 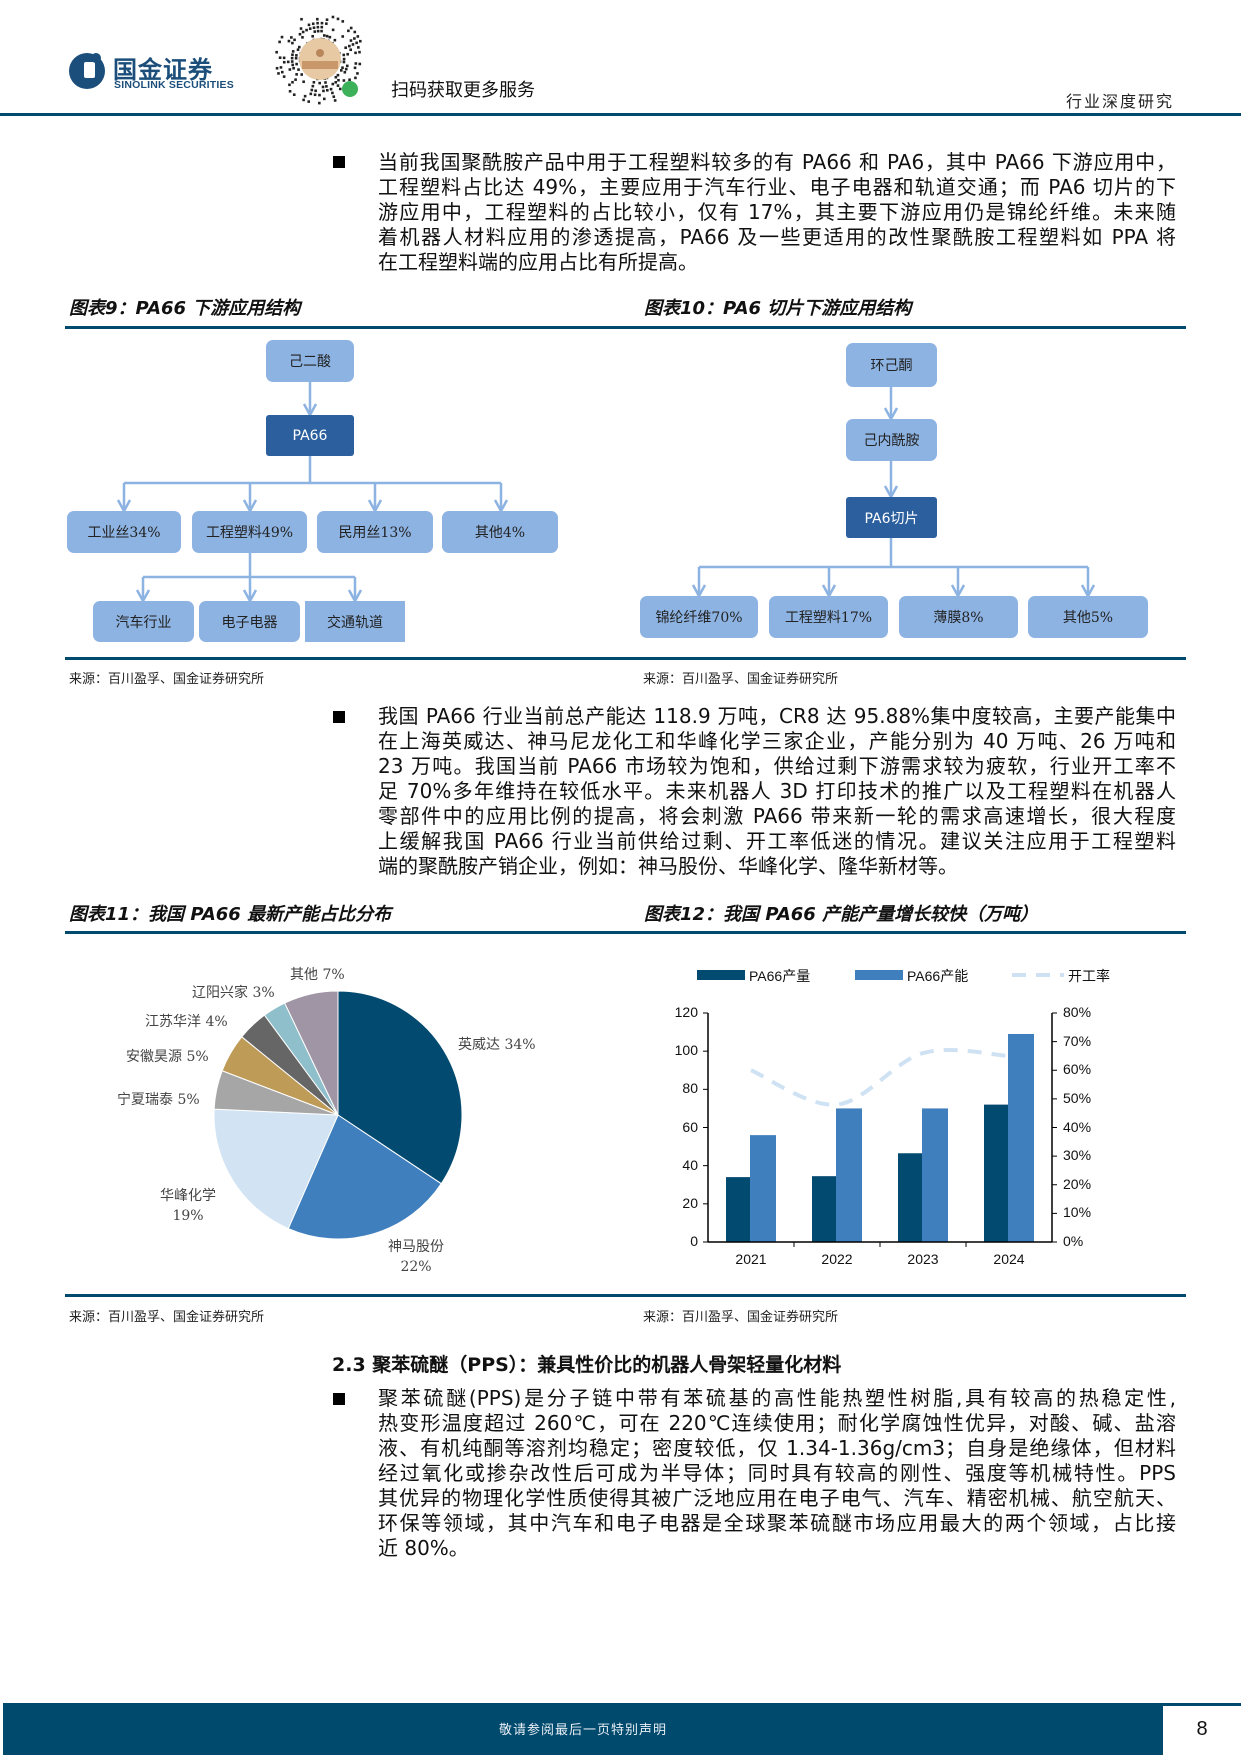 I want to click on pie-label: 辽阳兴家 3%, so click(x=233, y=993).